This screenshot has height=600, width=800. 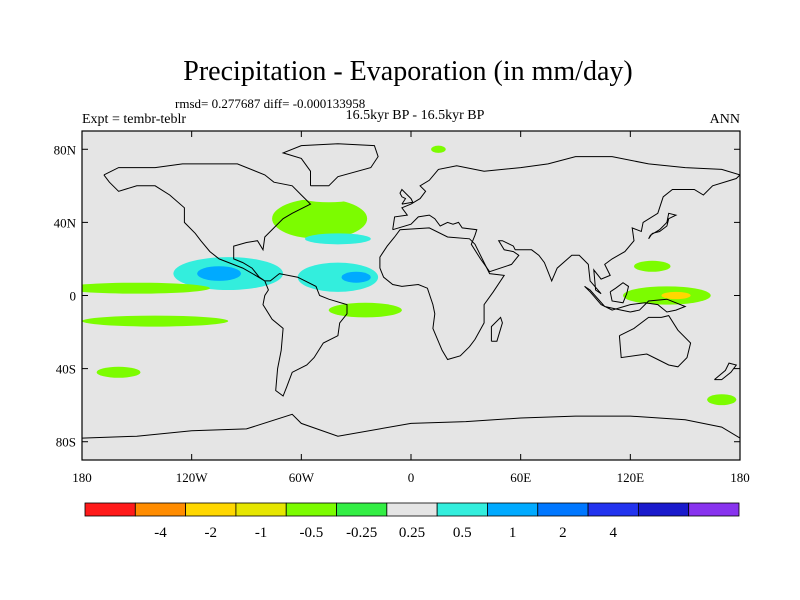 I want to click on coastline-antarctica, so click(x=411, y=426).